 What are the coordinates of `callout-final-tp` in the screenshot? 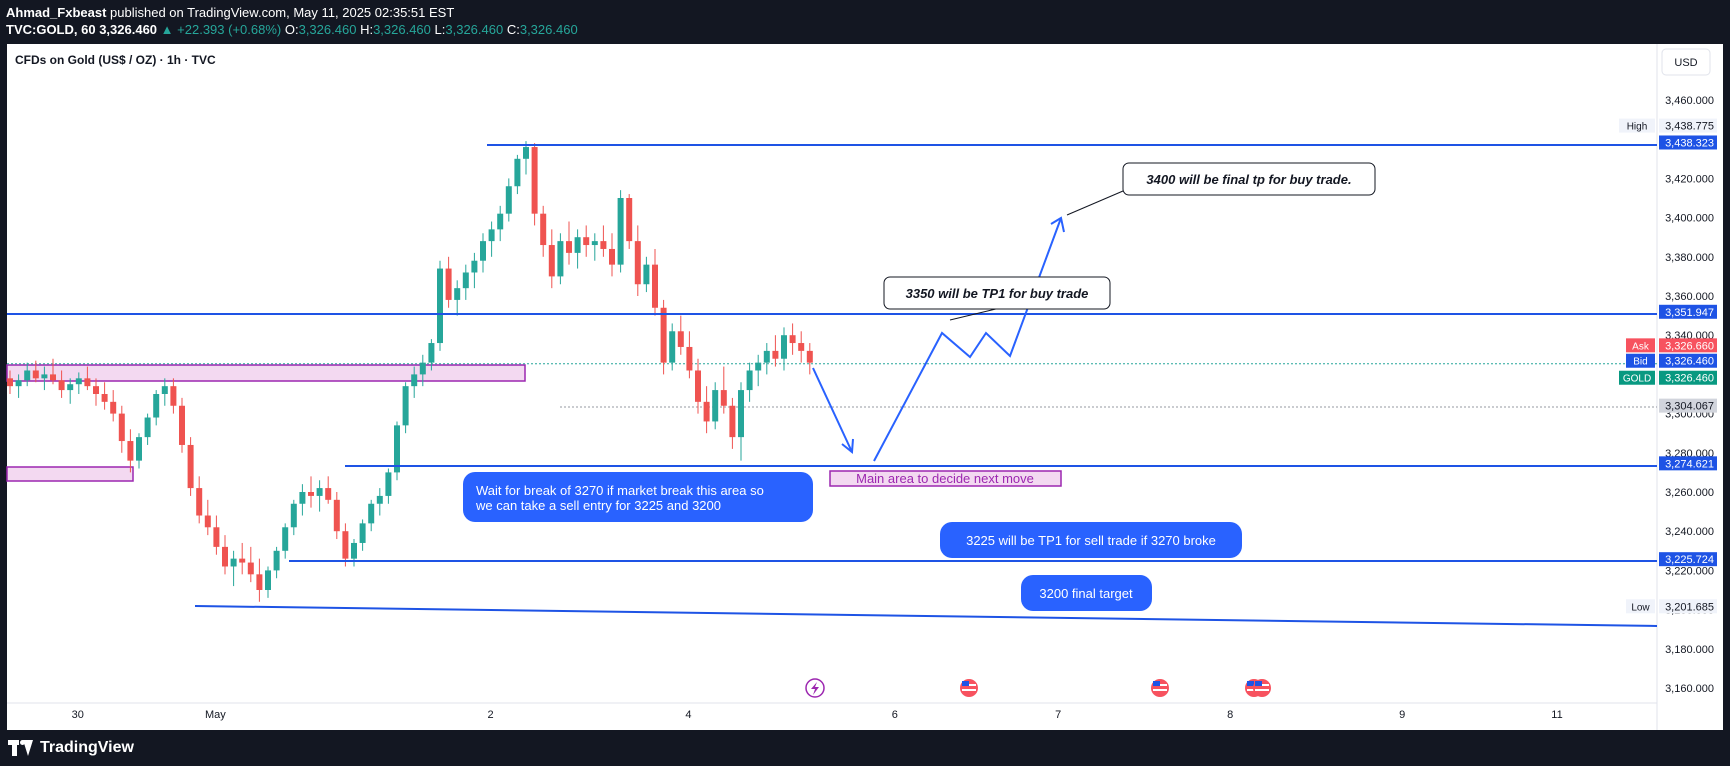 It's located at (1249, 179).